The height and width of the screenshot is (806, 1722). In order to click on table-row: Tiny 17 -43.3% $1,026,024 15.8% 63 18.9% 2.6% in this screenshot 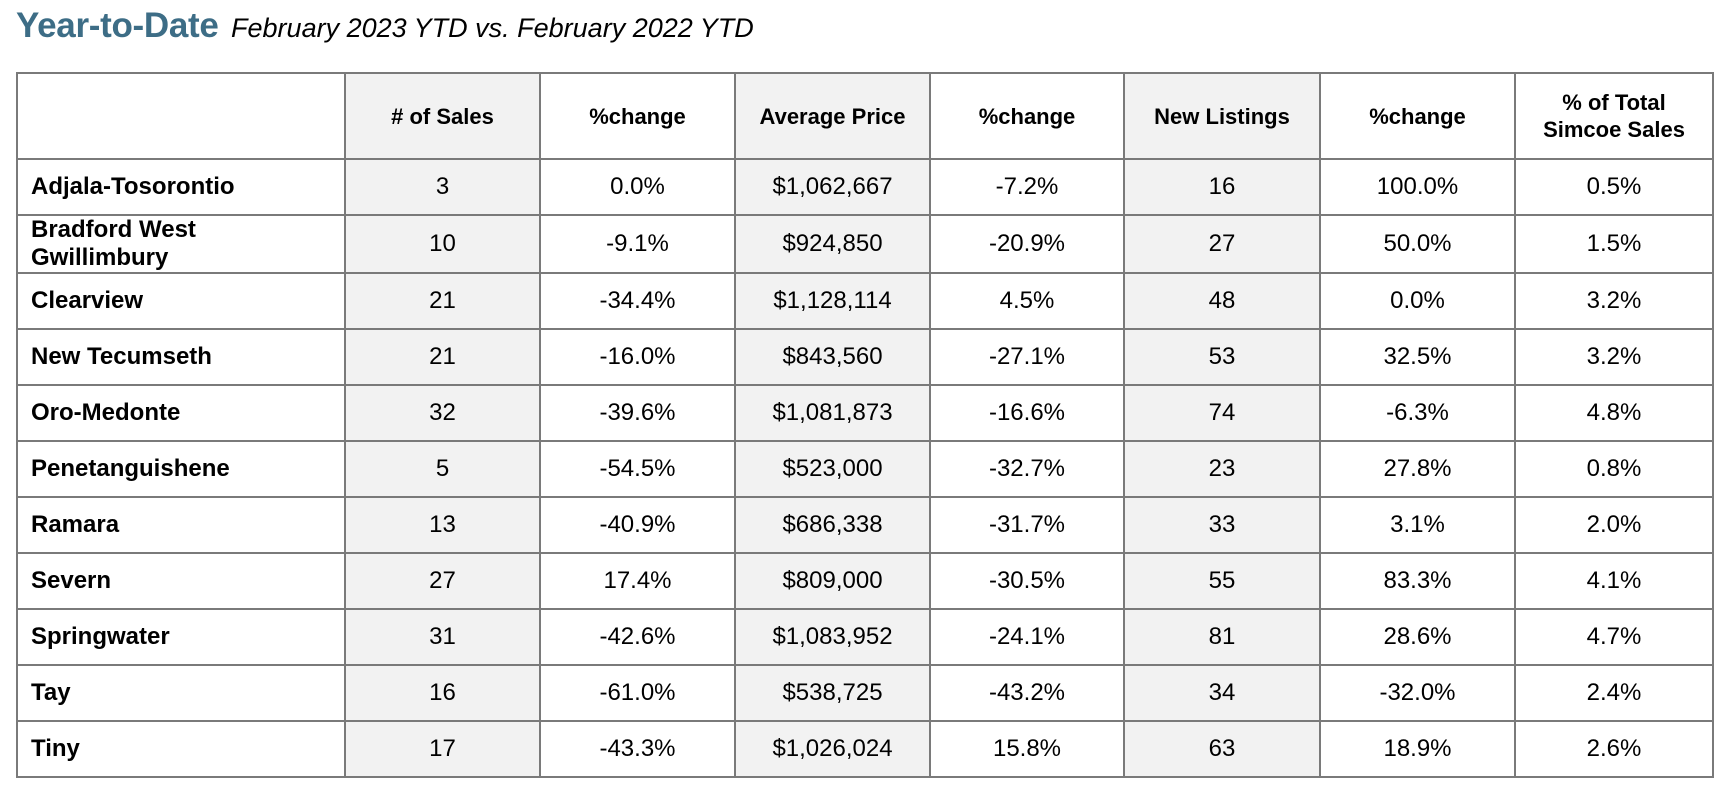, I will do `click(865, 749)`.